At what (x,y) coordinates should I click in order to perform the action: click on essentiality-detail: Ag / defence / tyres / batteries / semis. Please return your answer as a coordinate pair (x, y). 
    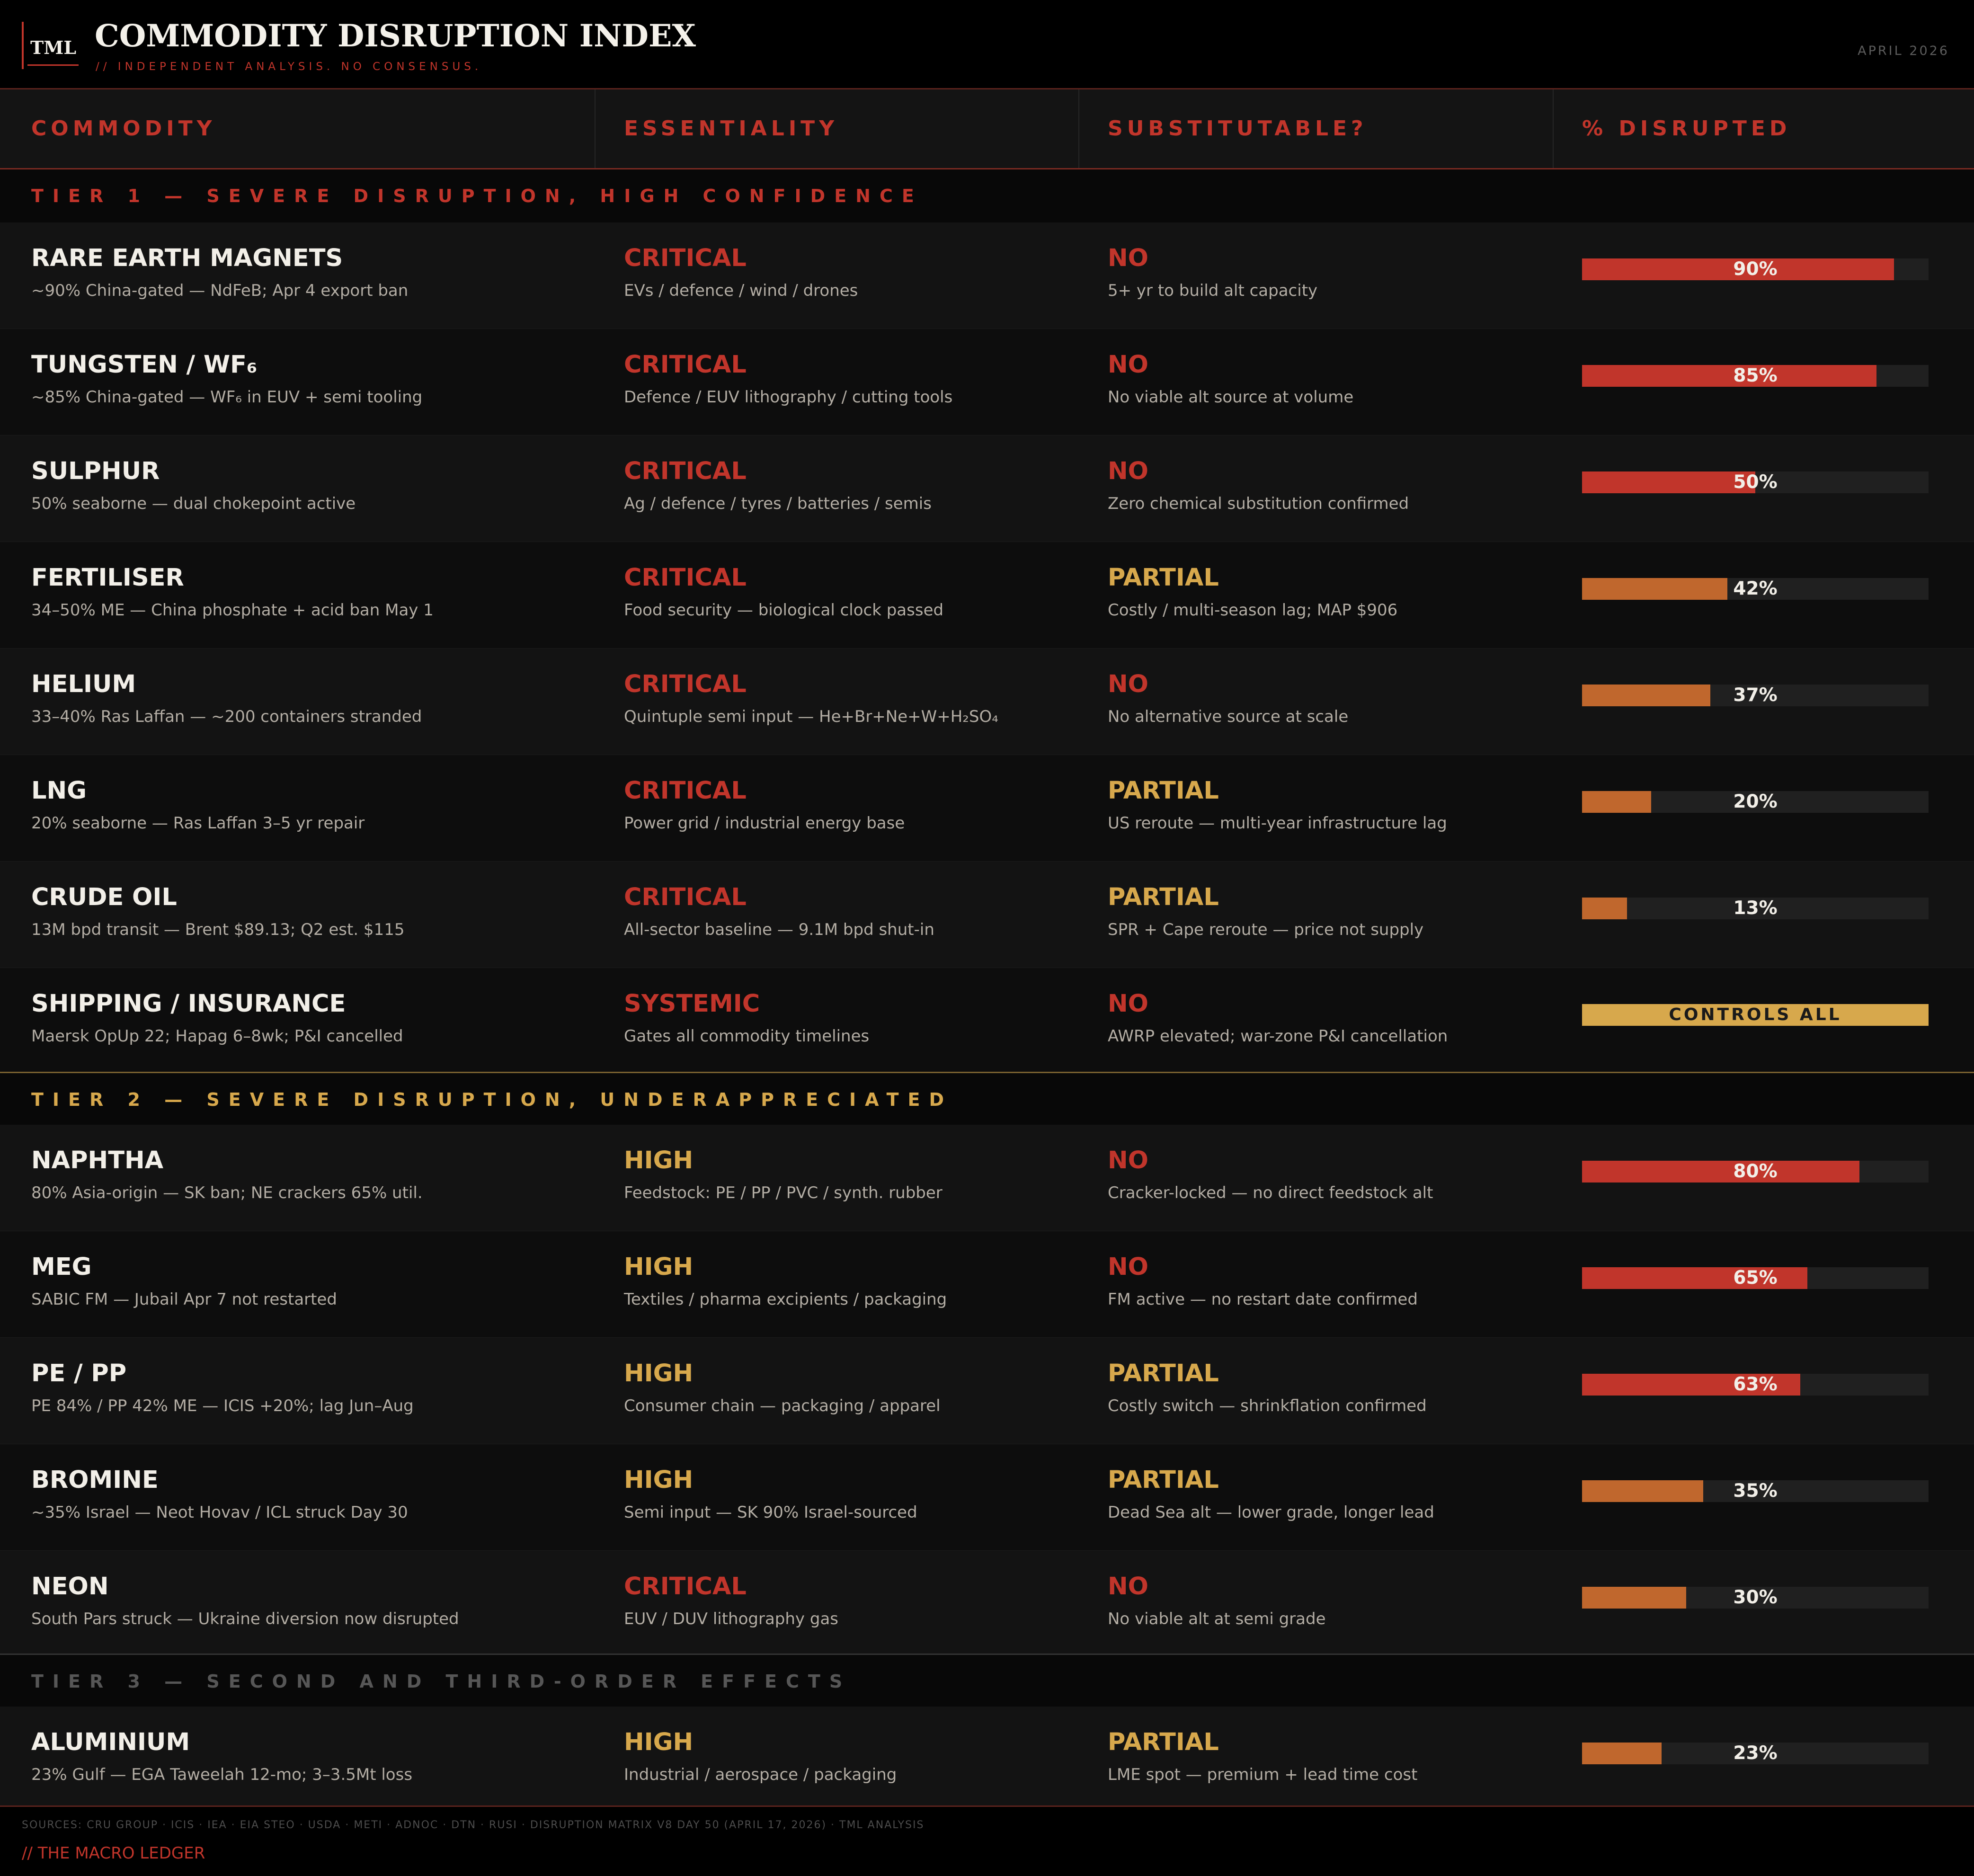
    Looking at the image, I should click on (778, 503).